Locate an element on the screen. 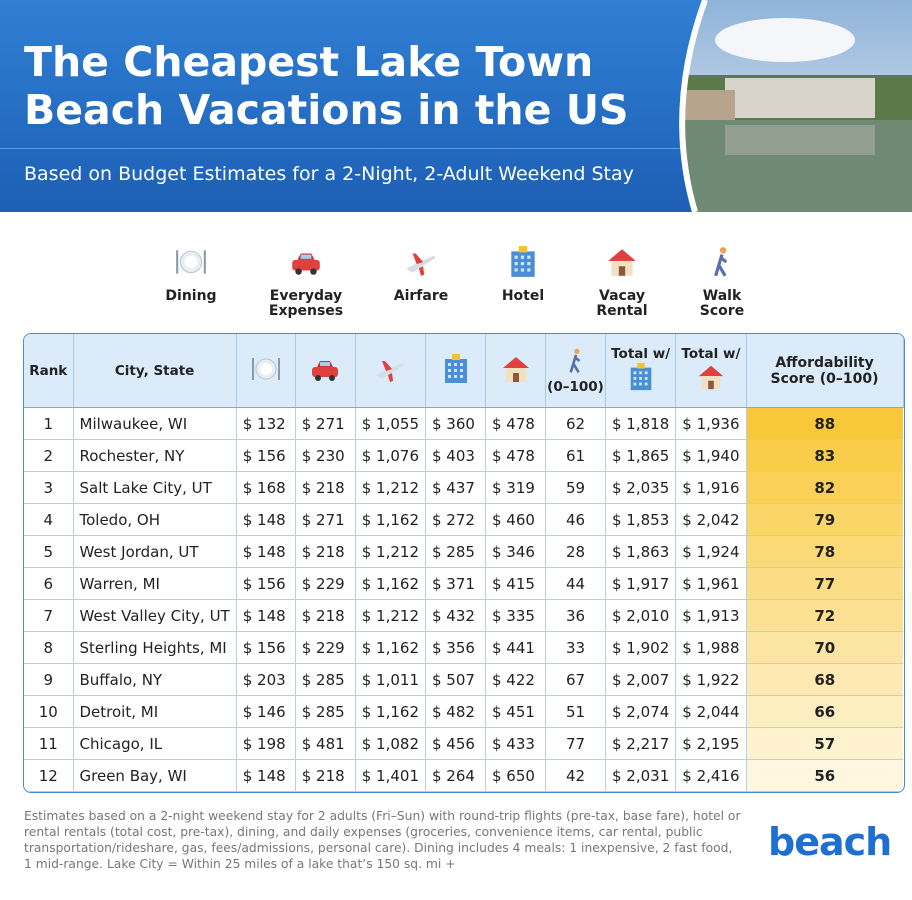  legend-item: Hotel is located at coordinates (523, 274).